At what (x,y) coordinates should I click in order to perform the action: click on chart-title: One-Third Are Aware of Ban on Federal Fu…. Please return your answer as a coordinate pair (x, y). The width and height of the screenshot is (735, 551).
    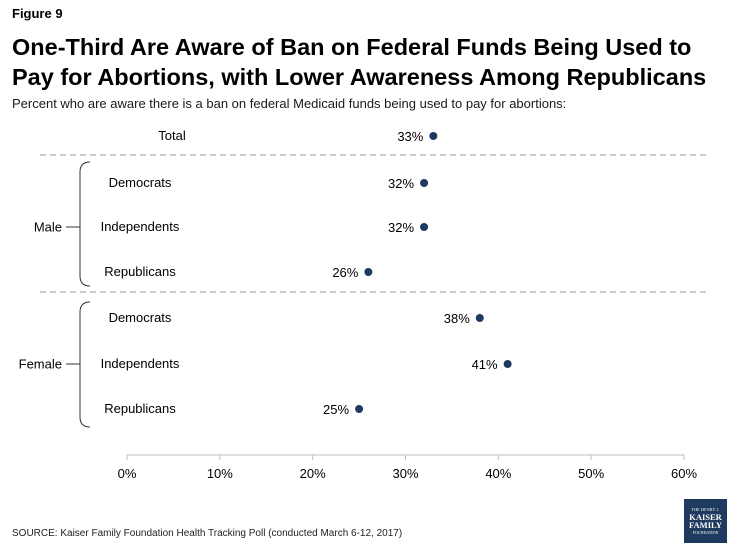
    Looking at the image, I should click on (359, 62).